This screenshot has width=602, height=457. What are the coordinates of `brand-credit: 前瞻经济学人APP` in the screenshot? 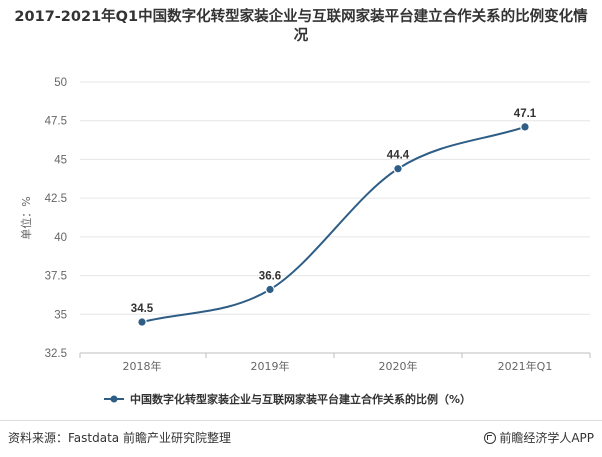 It's located at (539, 437).